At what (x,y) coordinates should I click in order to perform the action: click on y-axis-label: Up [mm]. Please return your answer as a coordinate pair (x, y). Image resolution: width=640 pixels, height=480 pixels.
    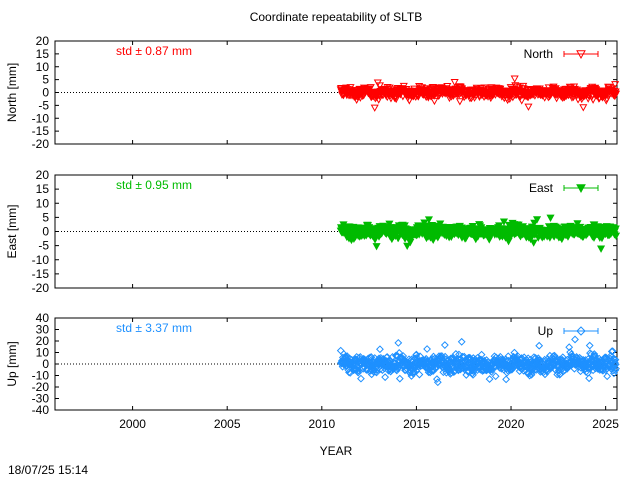
    Looking at the image, I should click on (12, 363).